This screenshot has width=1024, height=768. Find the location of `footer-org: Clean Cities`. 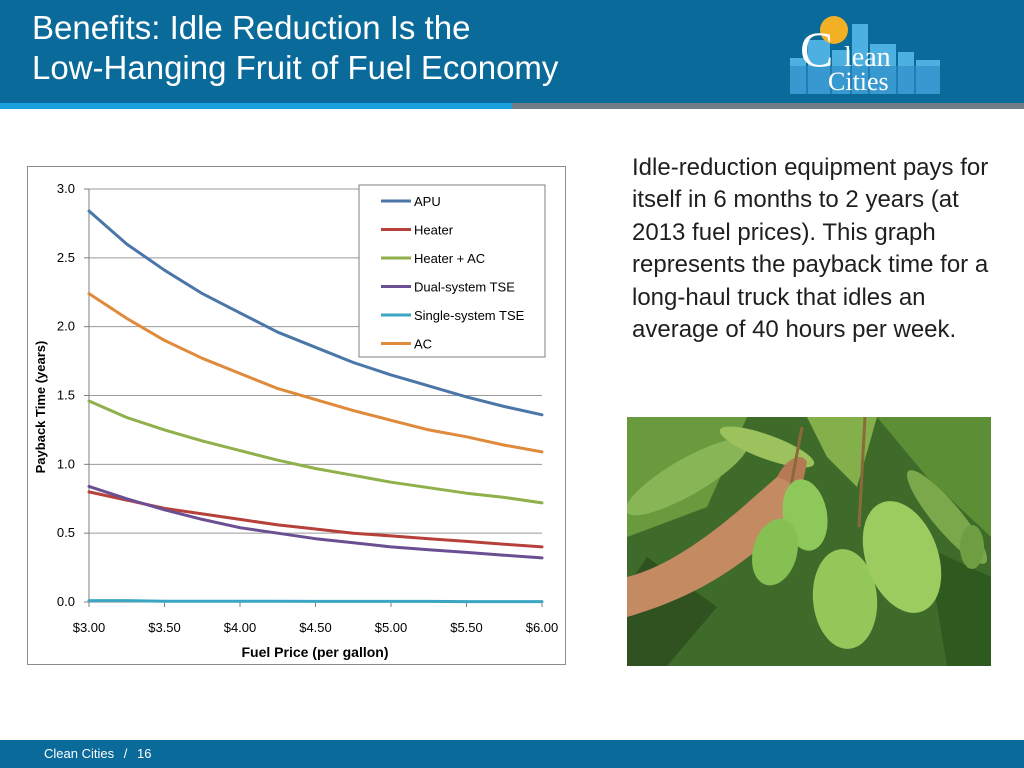

footer-org: Clean Cities is located at coordinates (79, 753).